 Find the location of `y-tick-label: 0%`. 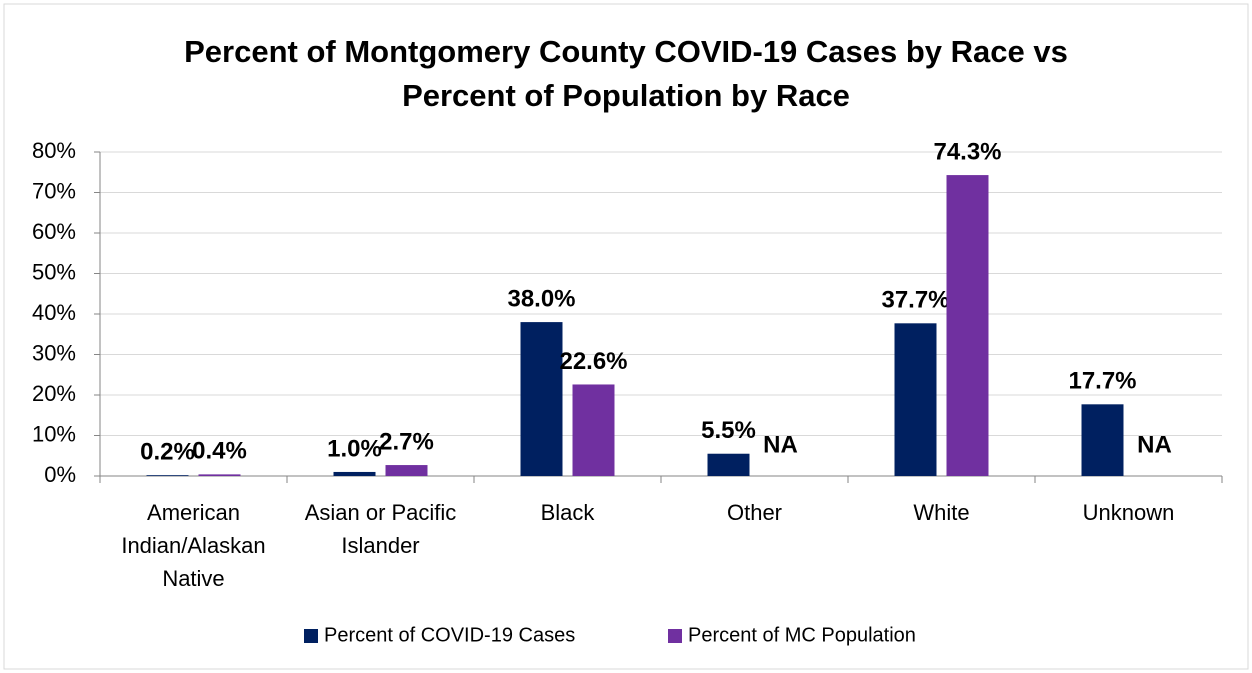

y-tick-label: 0% is located at coordinates (60, 474).